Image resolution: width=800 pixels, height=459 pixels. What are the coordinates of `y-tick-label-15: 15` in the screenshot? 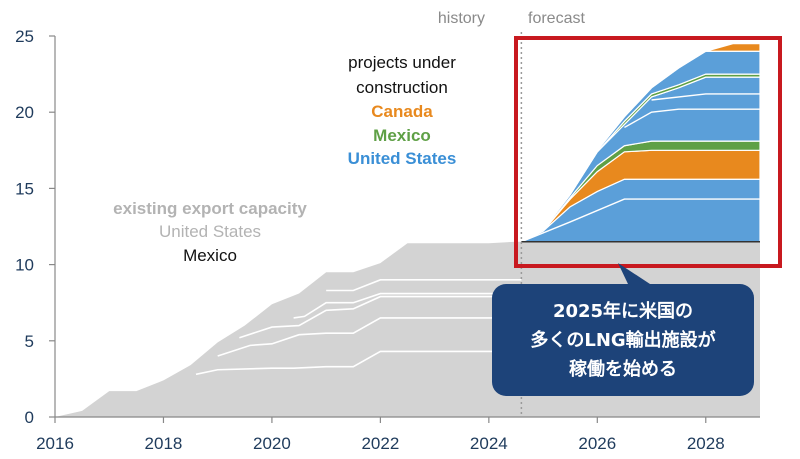 It's located at (24, 188).